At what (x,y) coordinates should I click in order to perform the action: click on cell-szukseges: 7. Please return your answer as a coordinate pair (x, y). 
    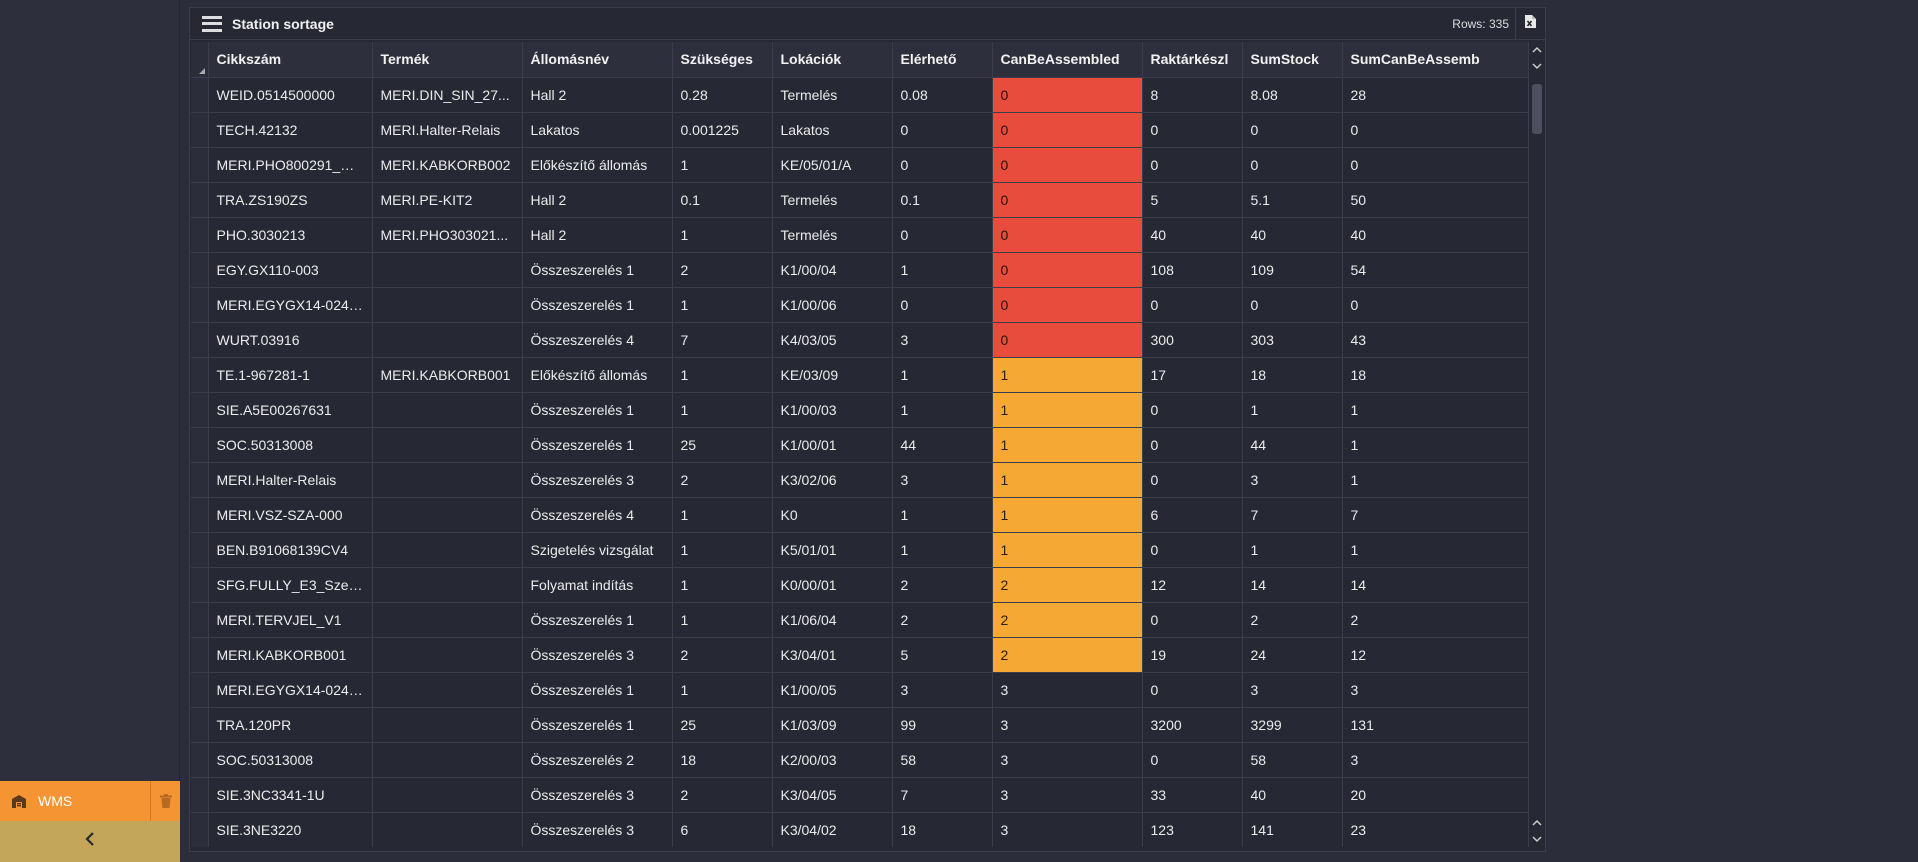
    Looking at the image, I should click on (722, 340).